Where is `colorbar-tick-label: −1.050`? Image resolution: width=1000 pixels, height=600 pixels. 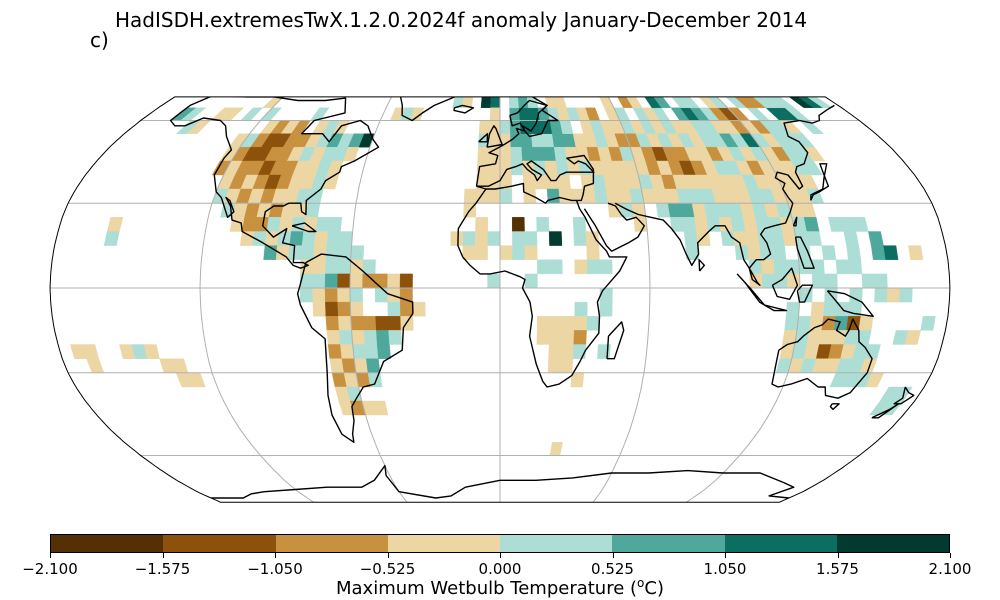
colorbar-tick-label: −1.050 is located at coordinates (275, 569).